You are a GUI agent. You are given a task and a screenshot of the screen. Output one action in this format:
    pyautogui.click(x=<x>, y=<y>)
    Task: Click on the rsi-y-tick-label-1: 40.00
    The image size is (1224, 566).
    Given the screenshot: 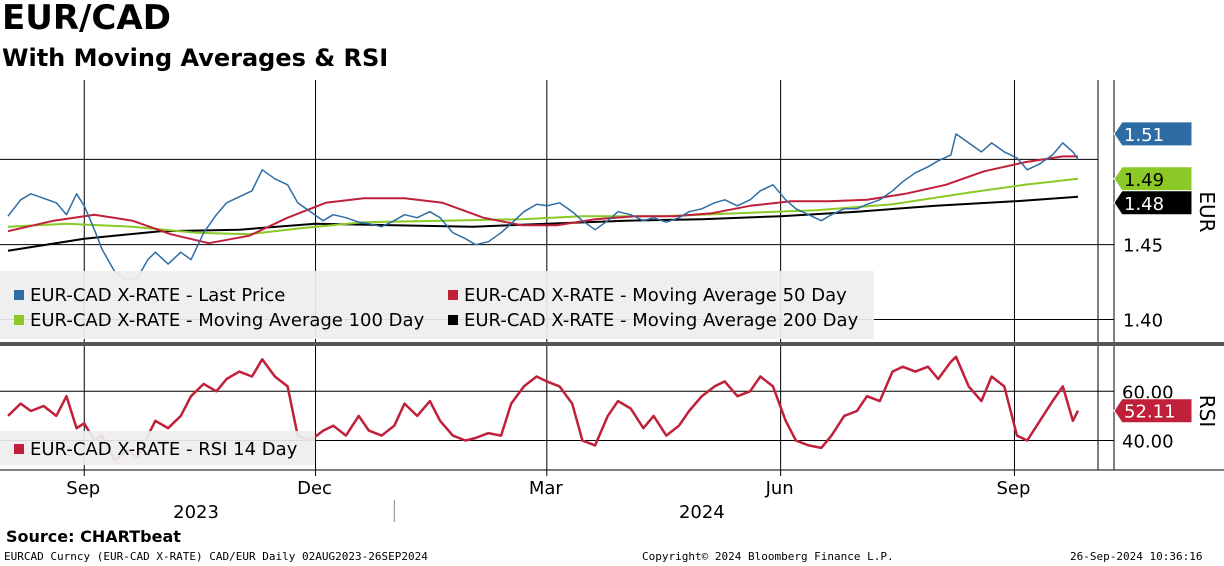 What is the action you would take?
    pyautogui.click(x=1148, y=441)
    